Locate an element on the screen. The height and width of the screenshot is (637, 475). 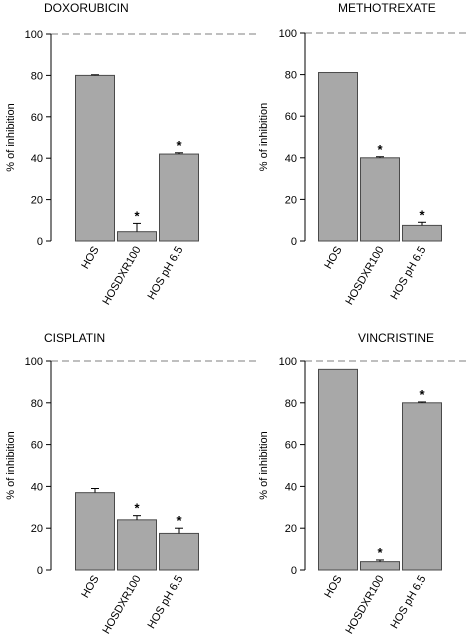
chart-title: METHOTREXATE is located at coordinates (387, 8).